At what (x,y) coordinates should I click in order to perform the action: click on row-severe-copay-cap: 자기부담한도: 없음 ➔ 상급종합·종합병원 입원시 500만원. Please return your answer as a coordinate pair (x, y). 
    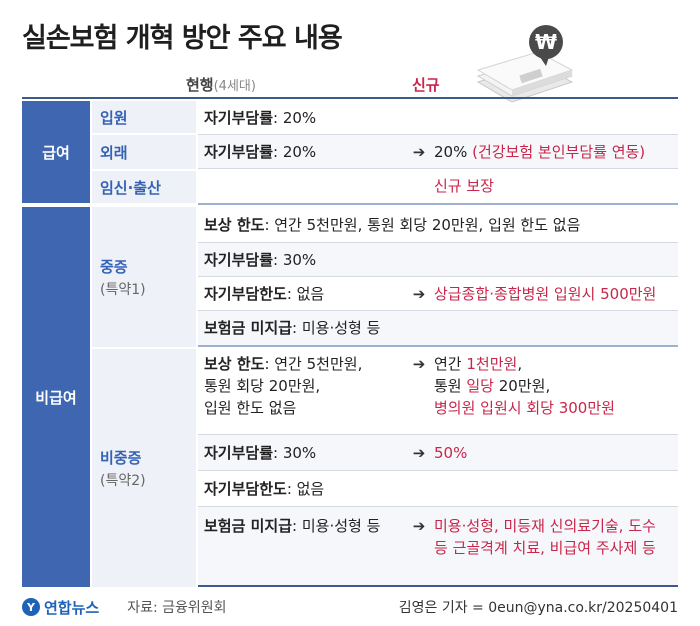
    Looking at the image, I should click on (438, 294).